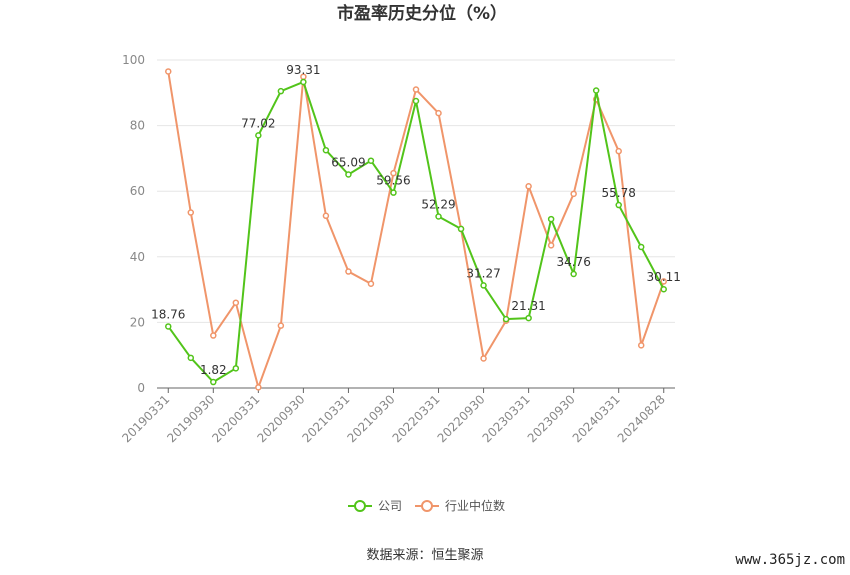  Describe the element at coordinates (573, 262) in the screenshot. I see `data-label: 34.76` at that location.